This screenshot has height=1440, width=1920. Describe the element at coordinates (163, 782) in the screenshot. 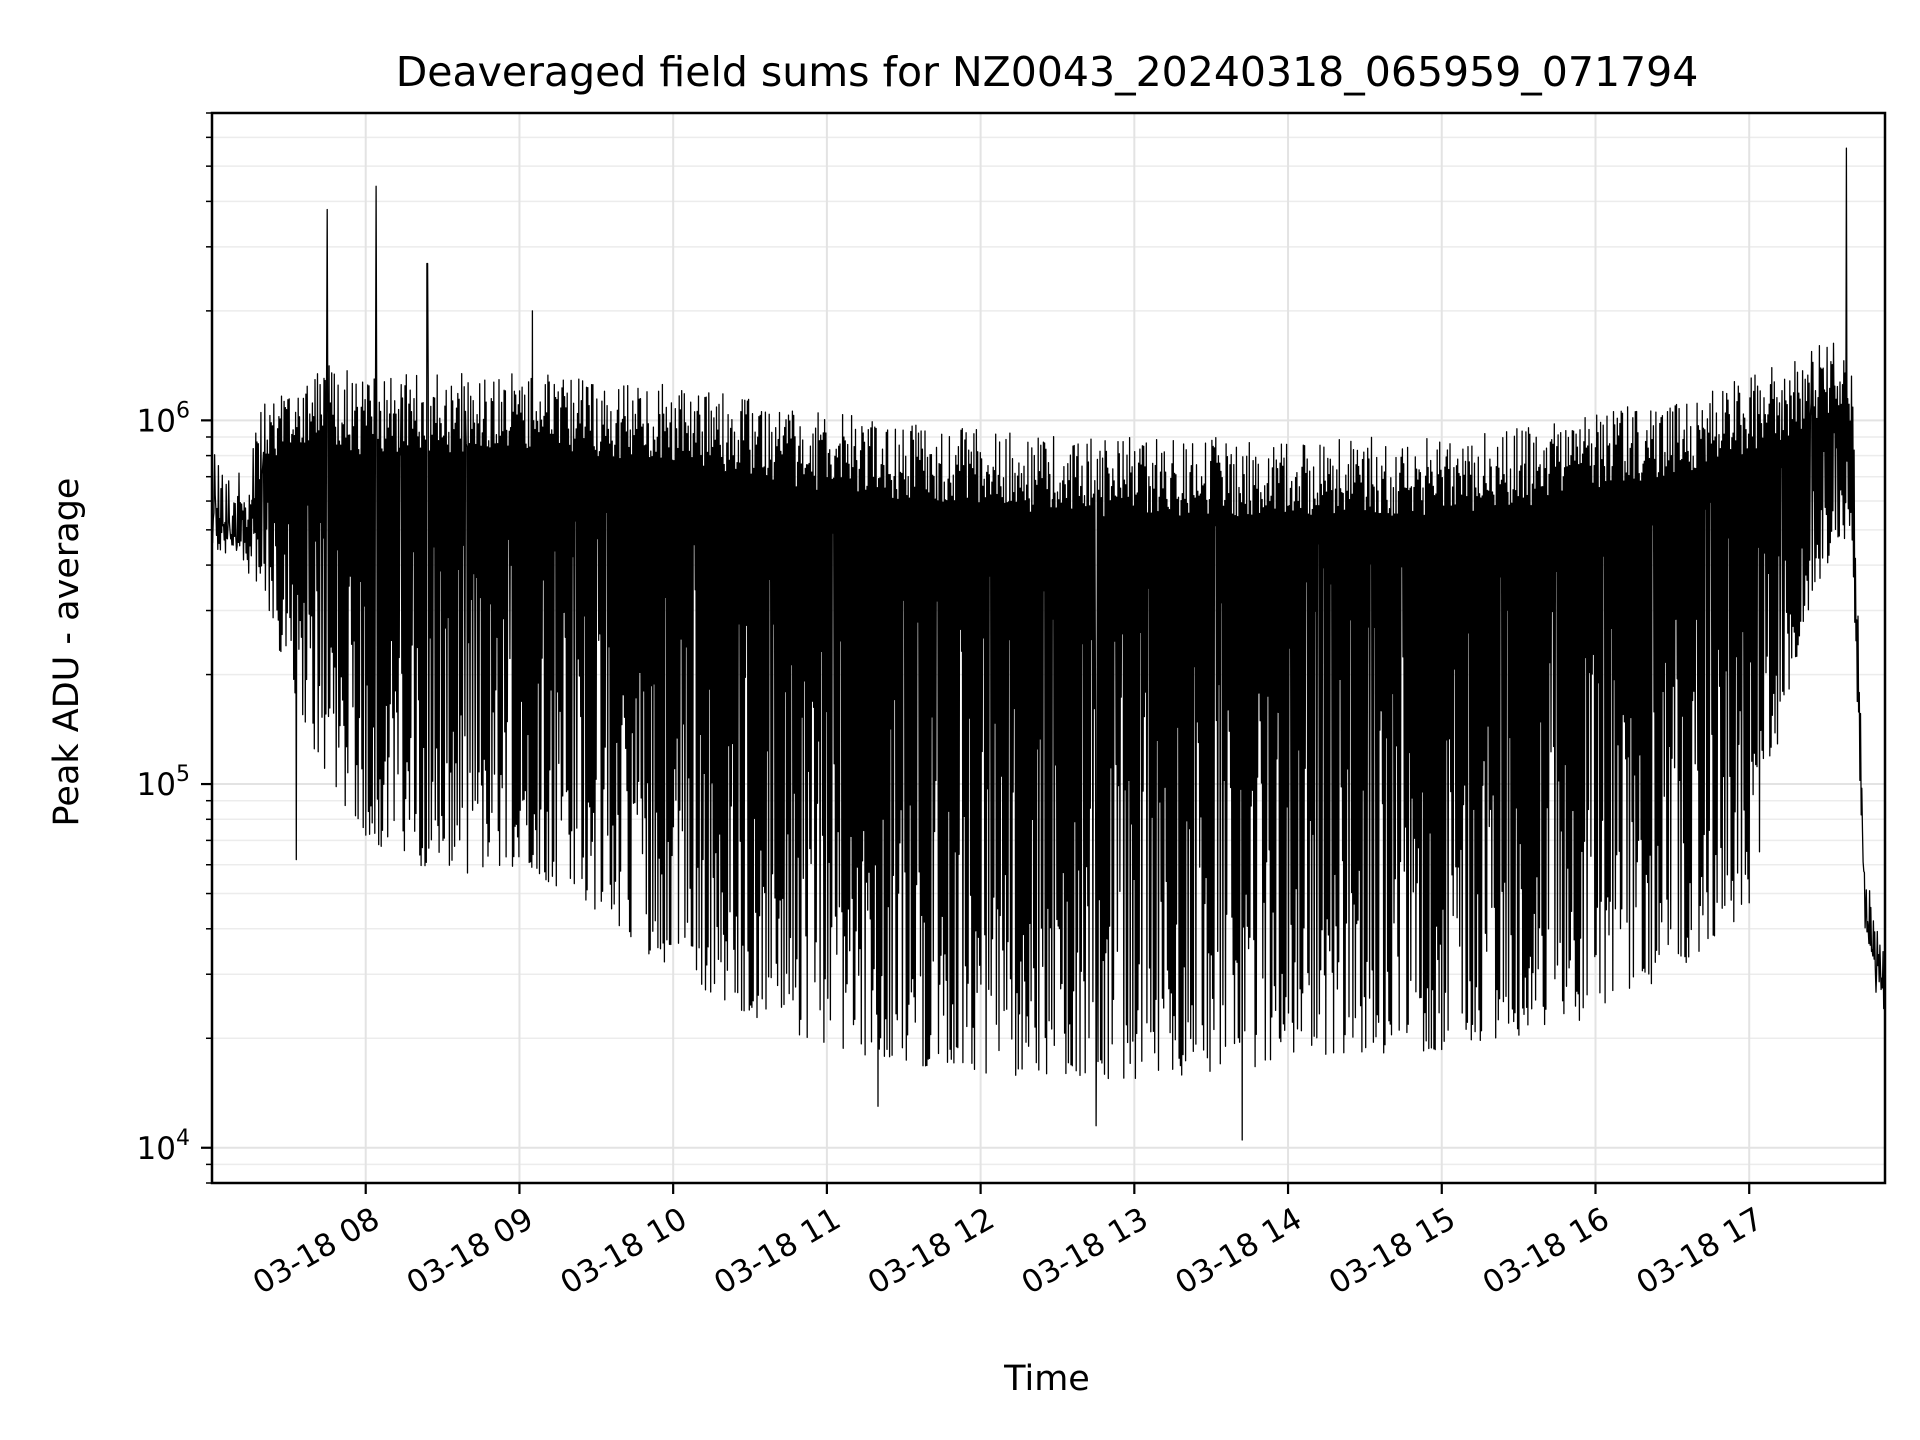

I see `y-tick-label: 10⁵` at that location.